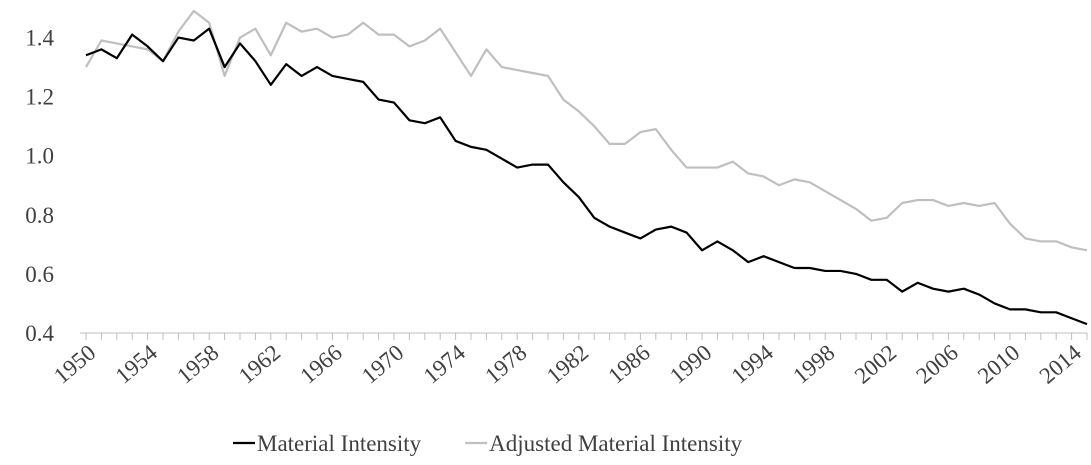 This screenshot has width=1091, height=465. Describe the element at coordinates (505, 364) in the screenshot. I see `x-tick-label: 1978` at that location.